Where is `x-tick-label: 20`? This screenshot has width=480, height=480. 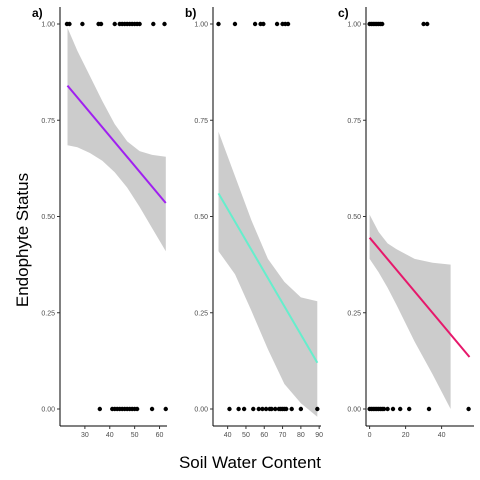 x-tick-label: 20 is located at coordinates (406, 435).